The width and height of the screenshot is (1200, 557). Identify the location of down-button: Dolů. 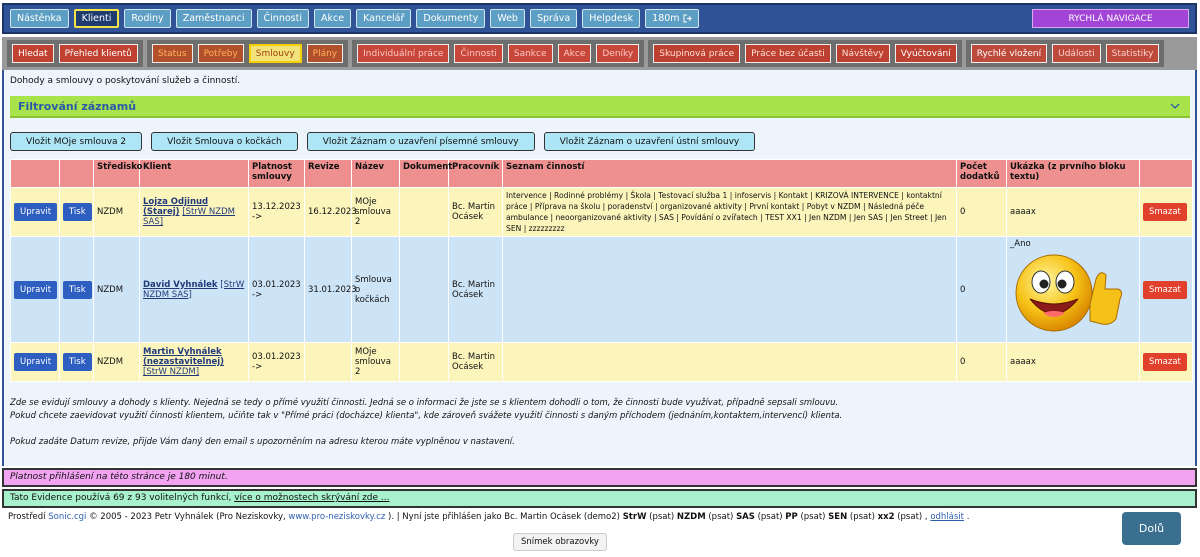
(1151, 528).